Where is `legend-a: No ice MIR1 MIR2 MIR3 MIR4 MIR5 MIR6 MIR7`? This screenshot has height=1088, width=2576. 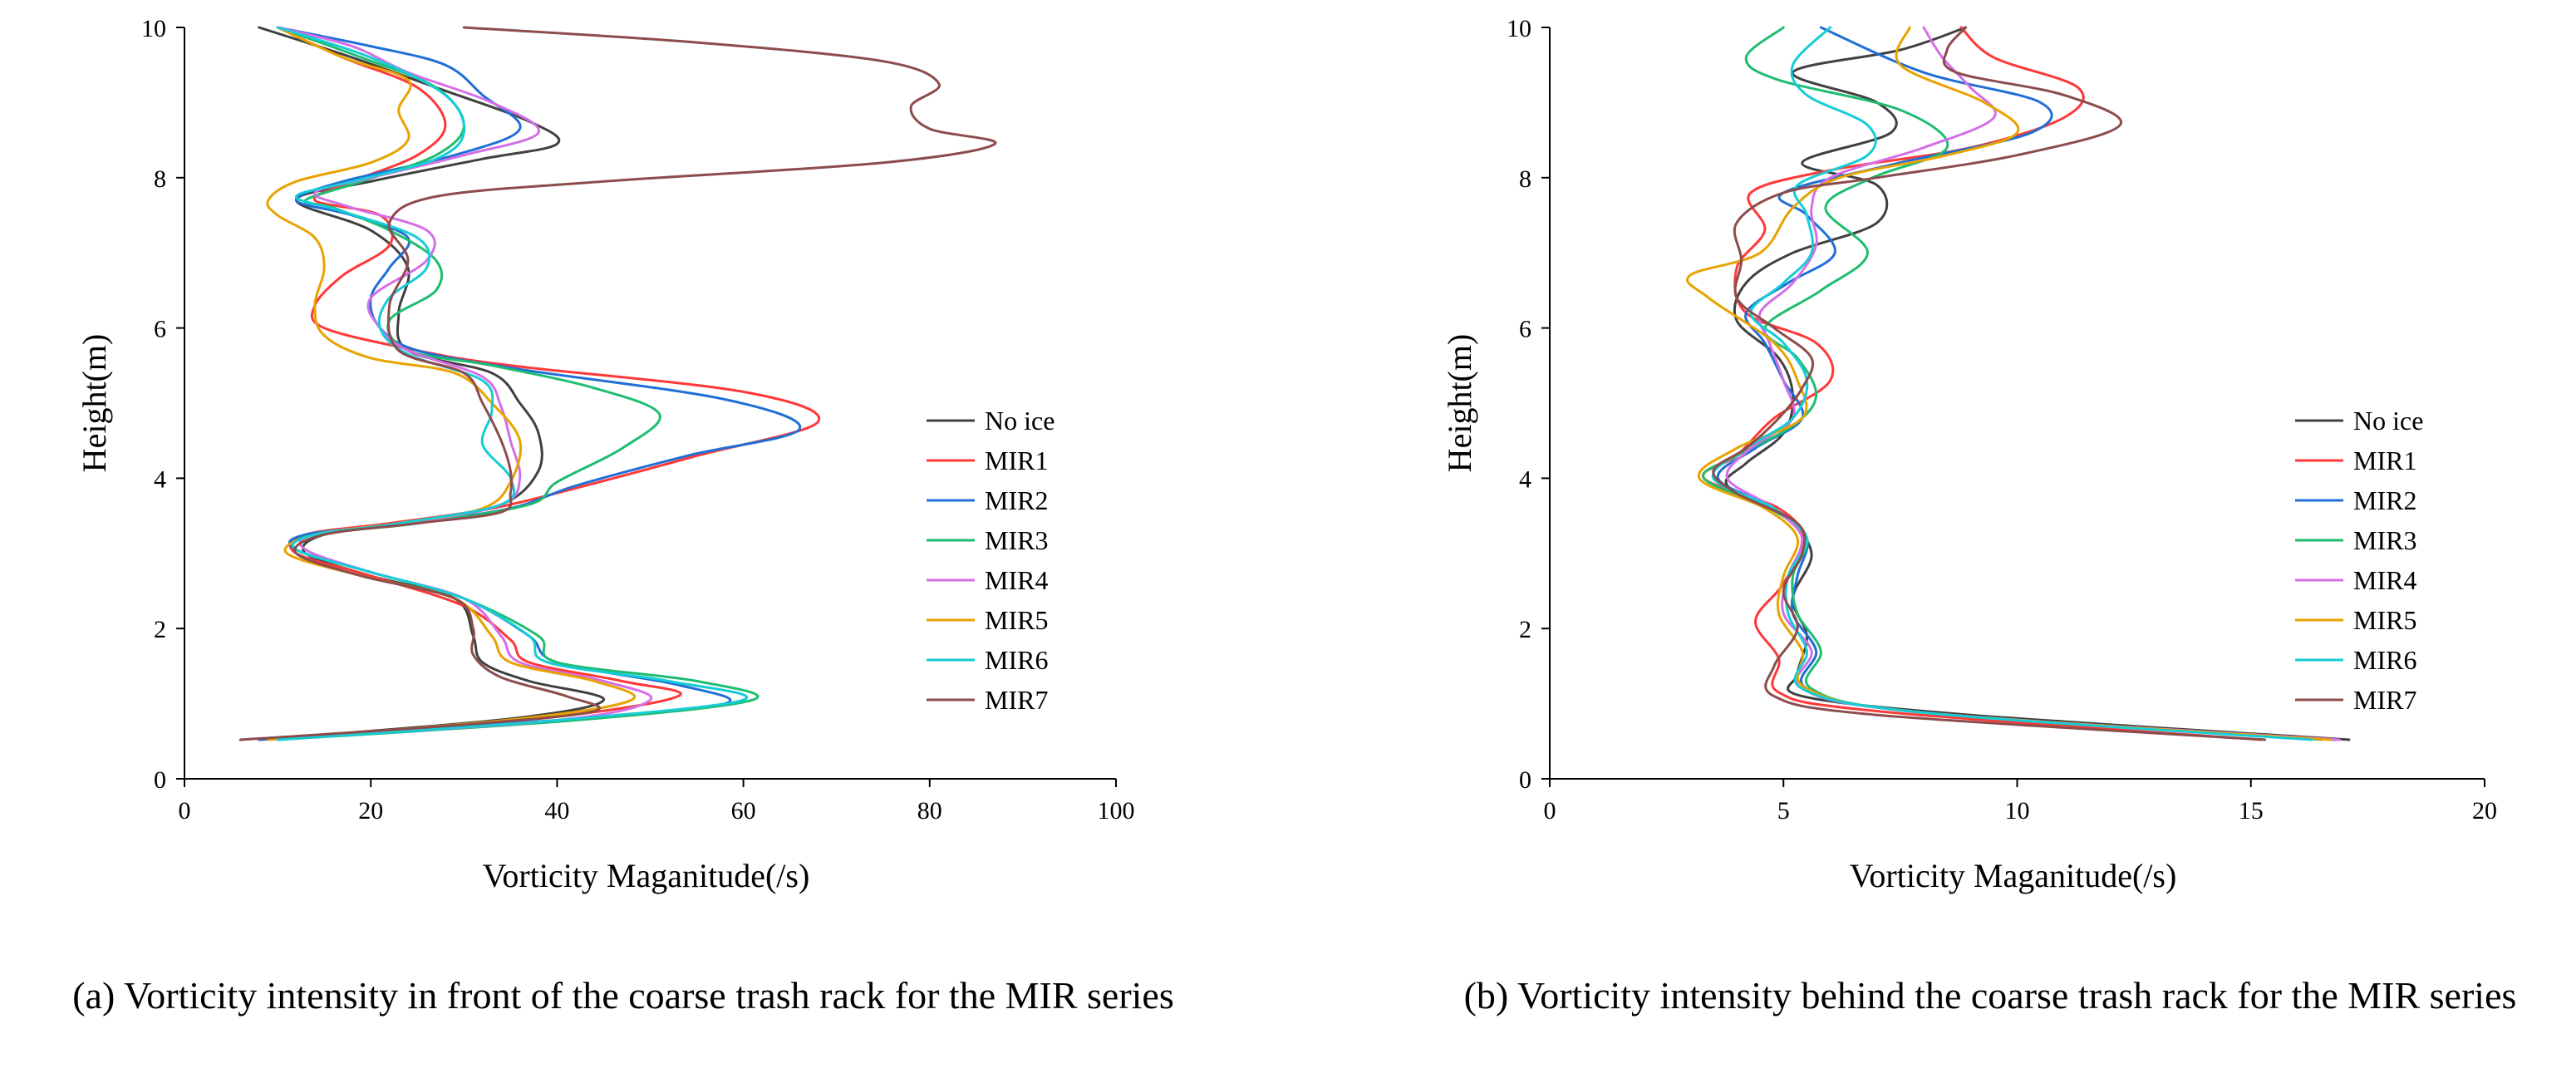 legend-a: No ice MIR1 MIR2 MIR3 MIR4 MIR5 MIR6 MIR7 is located at coordinates (990, 560).